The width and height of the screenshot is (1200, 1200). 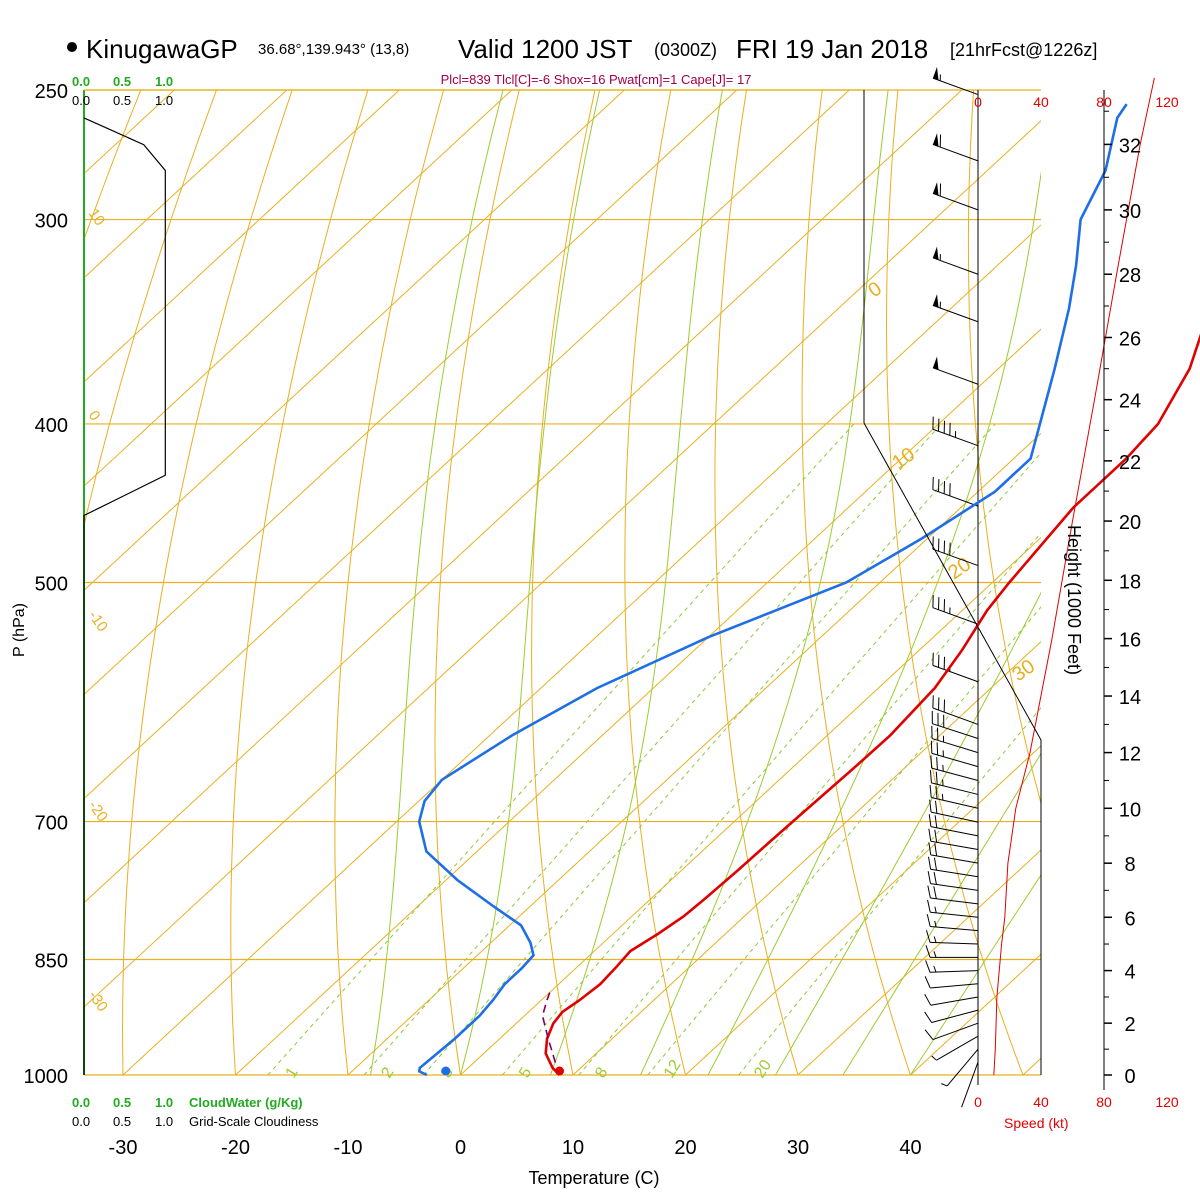 What do you see at coordinates (51, 222) in the screenshot?
I see `pressure-tick-300: 300` at bounding box center [51, 222].